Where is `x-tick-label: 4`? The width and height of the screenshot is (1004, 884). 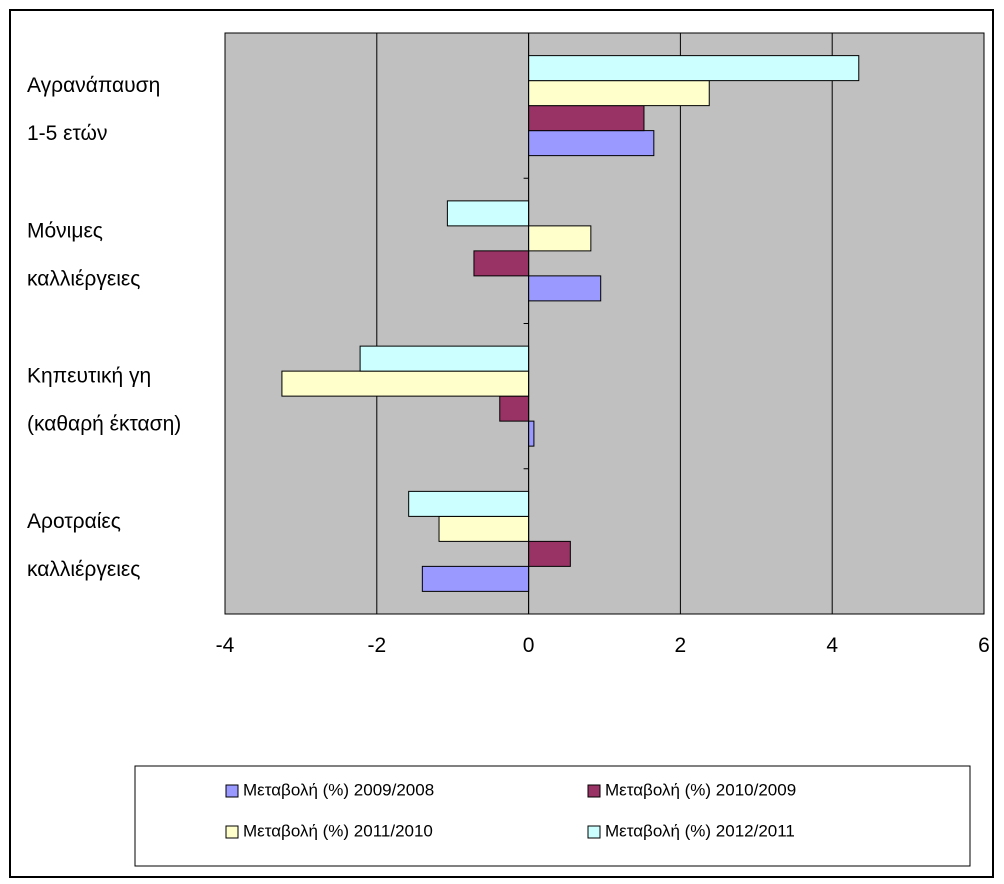
x-tick-label: 4 is located at coordinates (832, 645).